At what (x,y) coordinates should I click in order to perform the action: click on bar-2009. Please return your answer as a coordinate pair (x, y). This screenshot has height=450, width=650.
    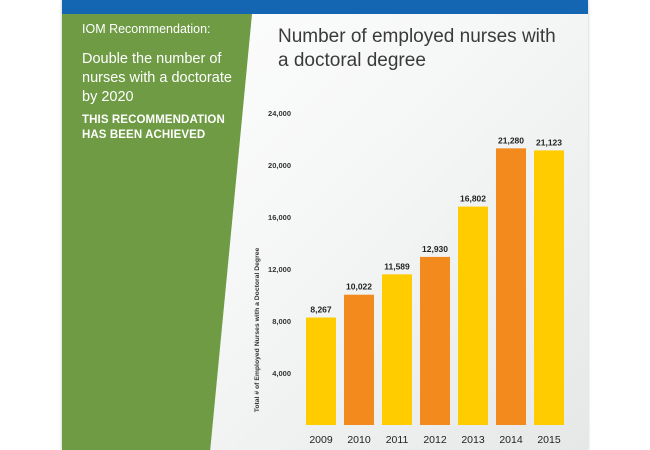
    Looking at the image, I should click on (321, 371).